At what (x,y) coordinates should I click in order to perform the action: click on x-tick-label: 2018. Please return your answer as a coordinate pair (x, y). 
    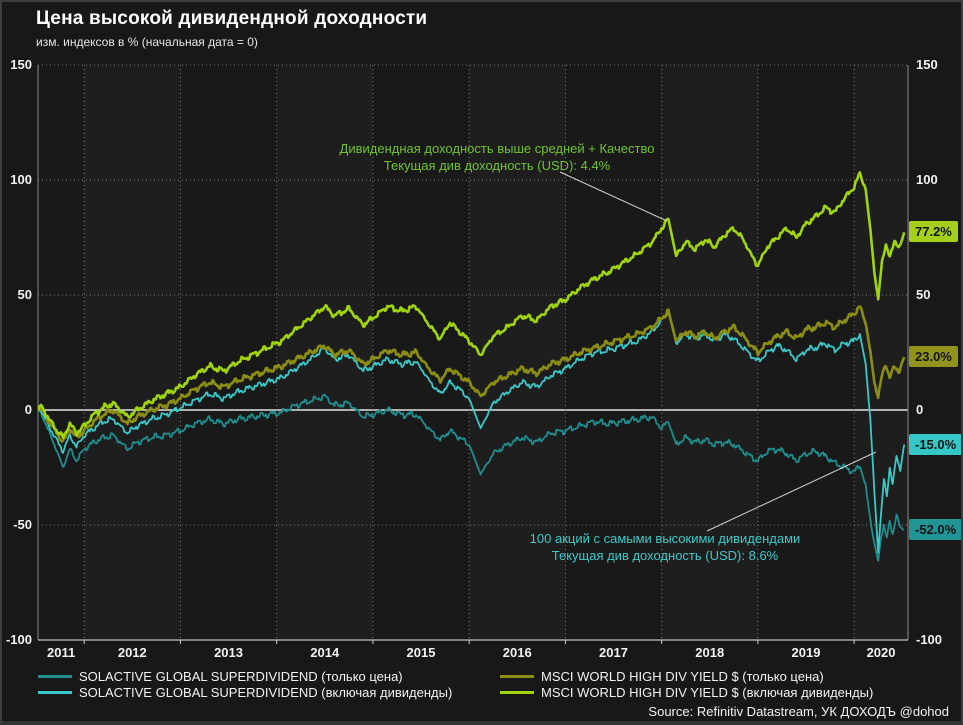
    Looking at the image, I should click on (710, 652).